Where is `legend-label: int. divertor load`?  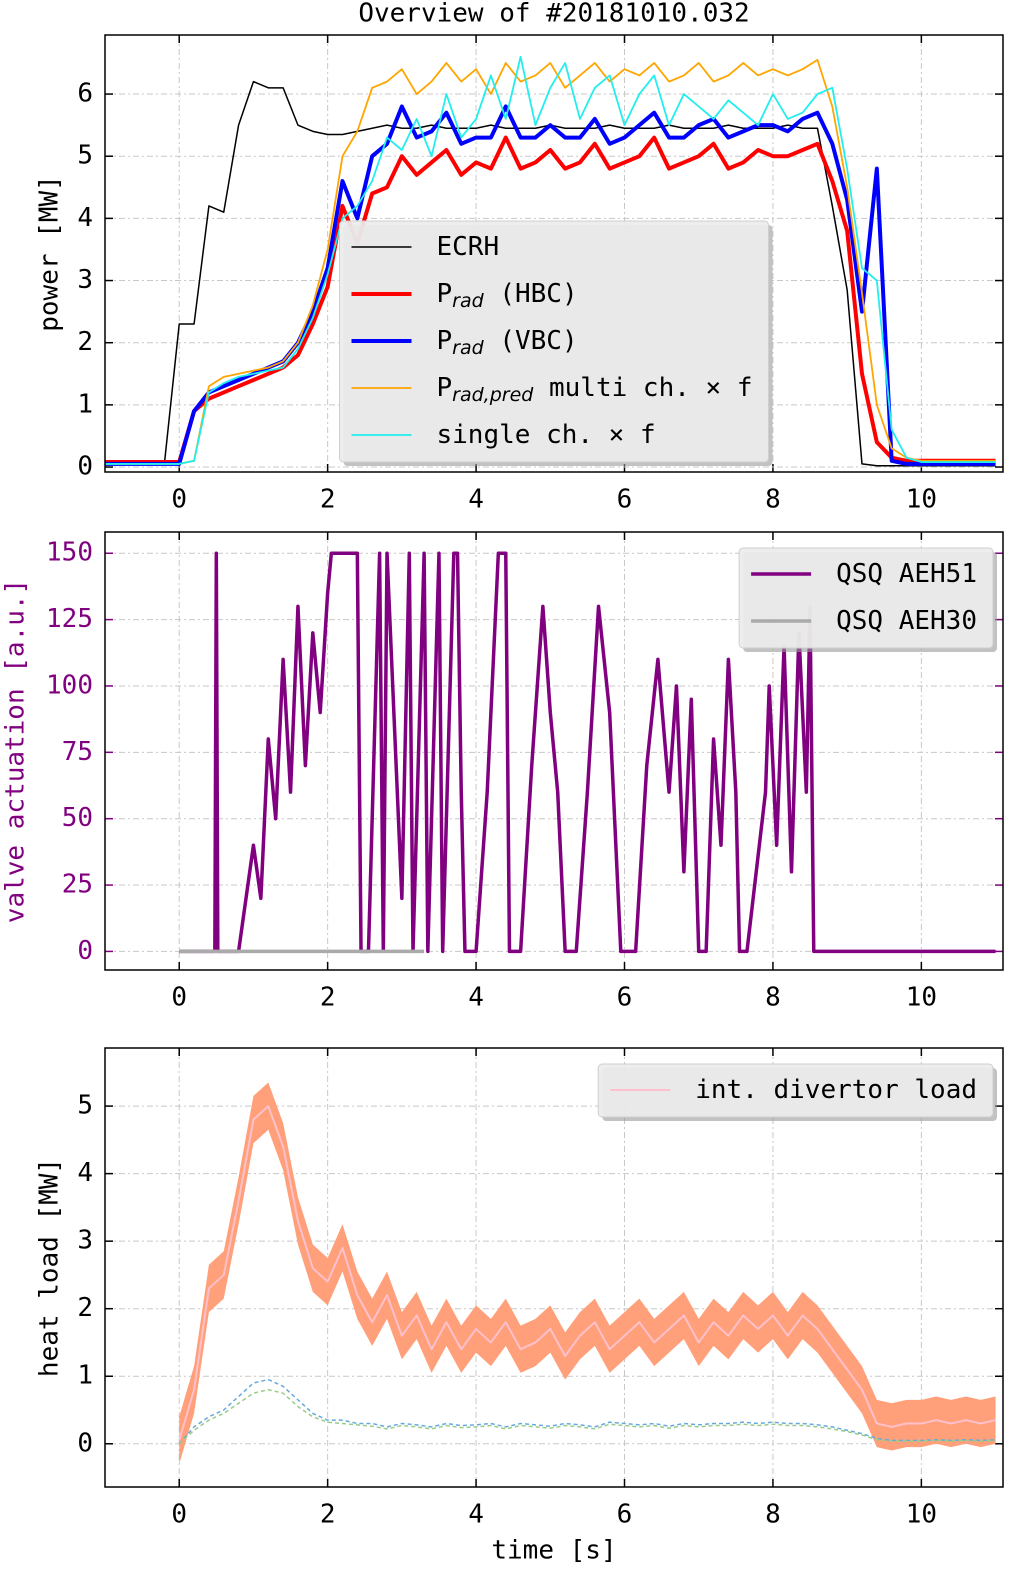 legend-label: int. divertor load is located at coordinates (836, 1090).